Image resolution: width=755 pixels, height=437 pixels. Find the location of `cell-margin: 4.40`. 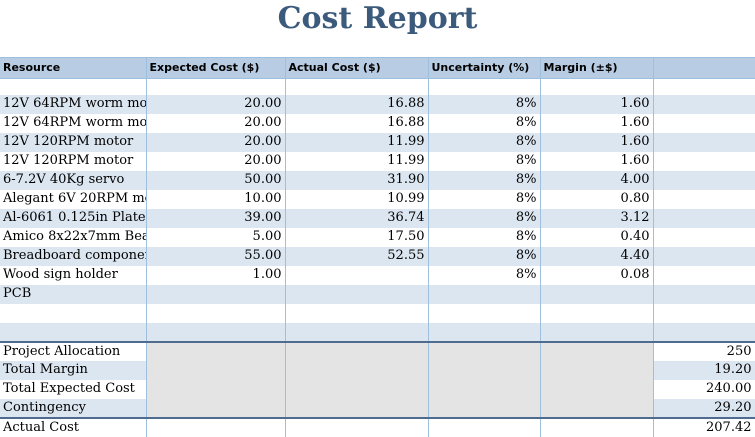

cell-margin: 4.40 is located at coordinates (597, 256).